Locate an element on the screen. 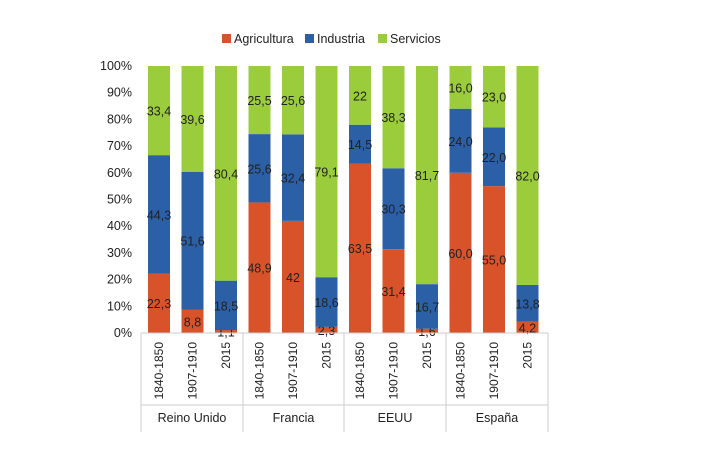 This screenshot has width=720, height=458. data-label: 33,4 is located at coordinates (159, 112).